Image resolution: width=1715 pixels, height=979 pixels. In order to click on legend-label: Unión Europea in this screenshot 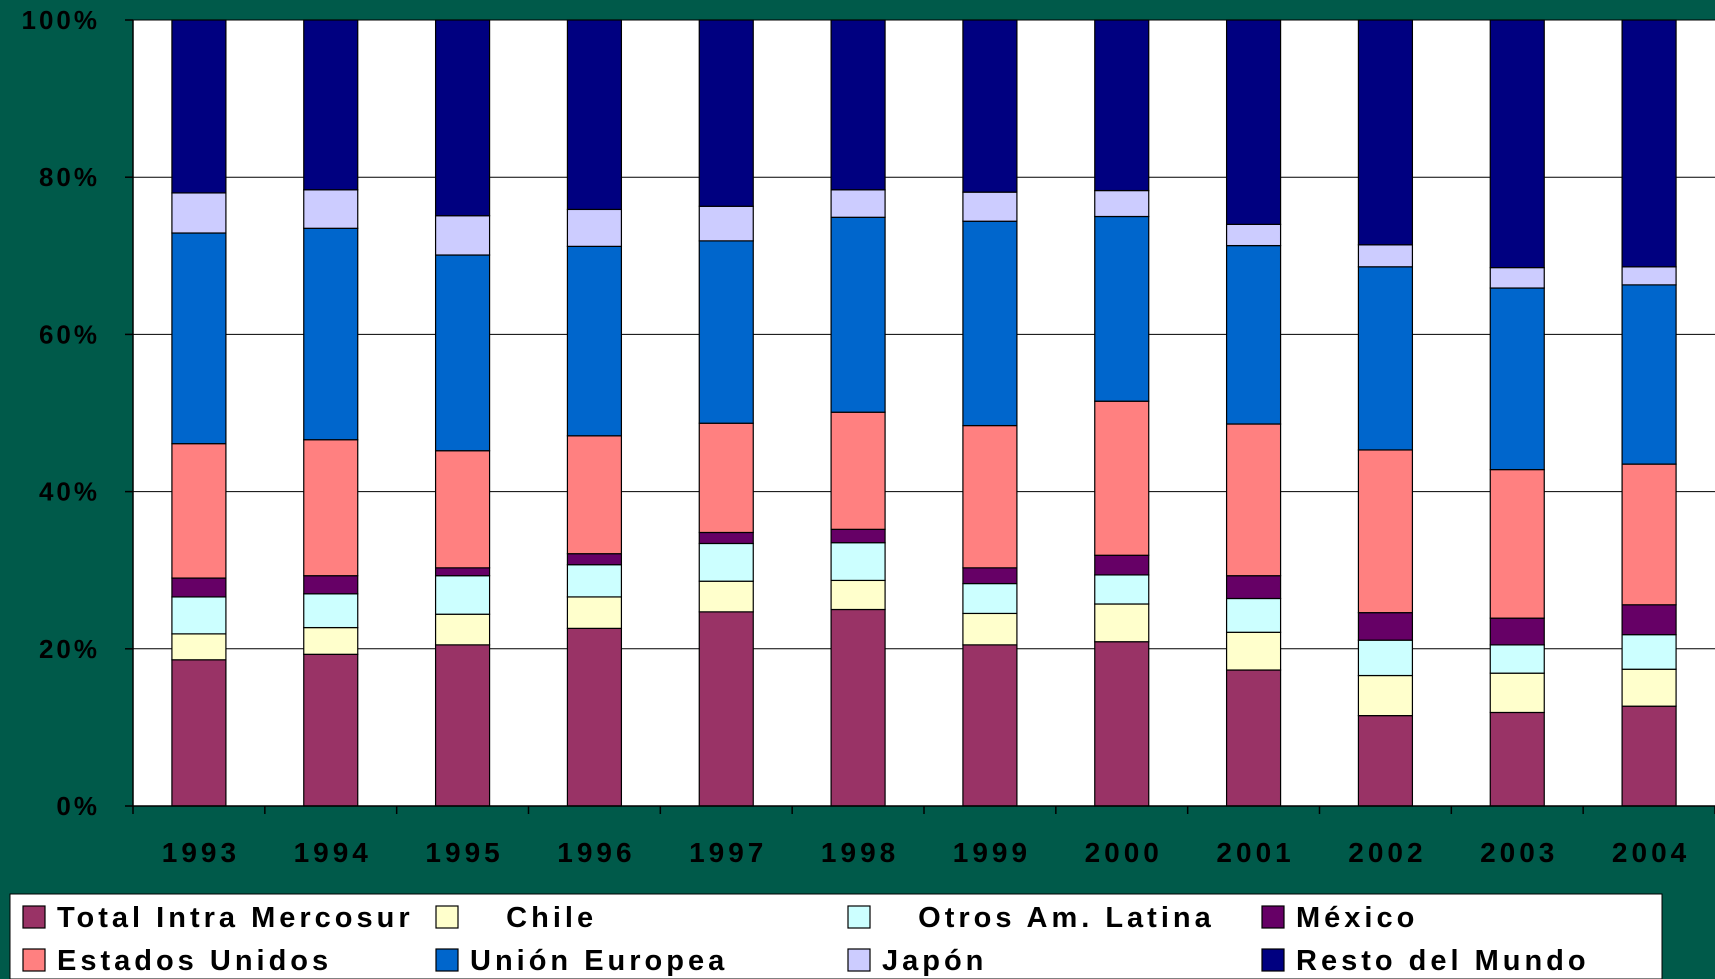, I will do `click(599, 961)`.